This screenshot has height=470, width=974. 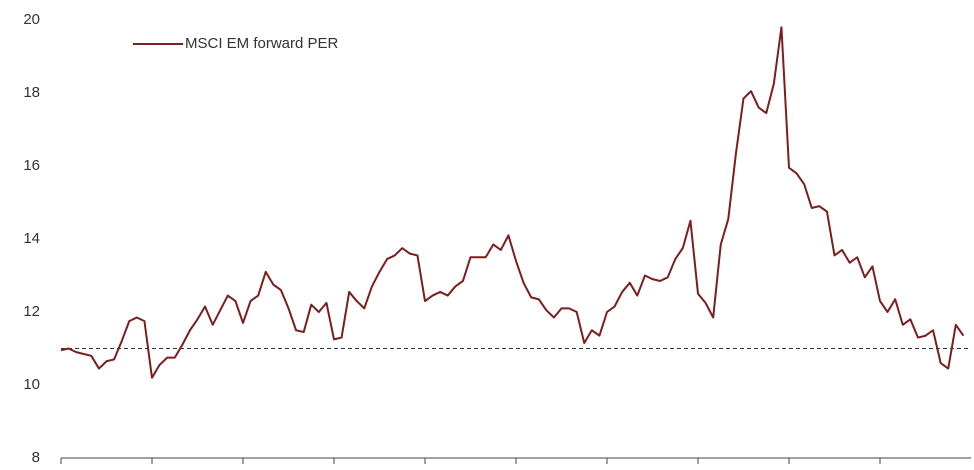 I want to click on legend-label: MSCI EM forward PER, so click(x=262, y=43).